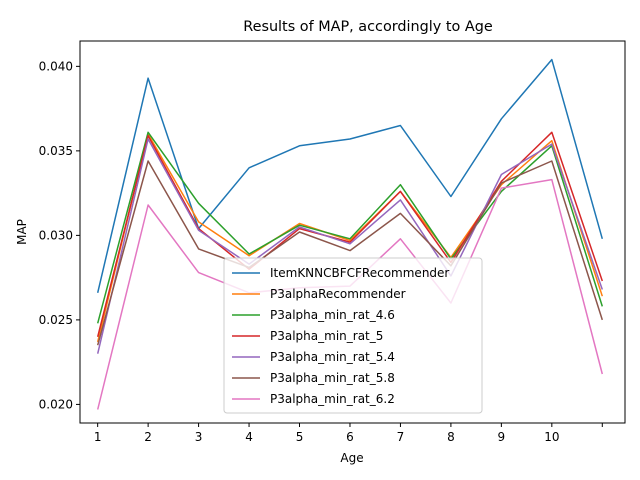 This screenshot has width=640, height=480. I want to click on x-tick-label: 4, so click(249, 437).